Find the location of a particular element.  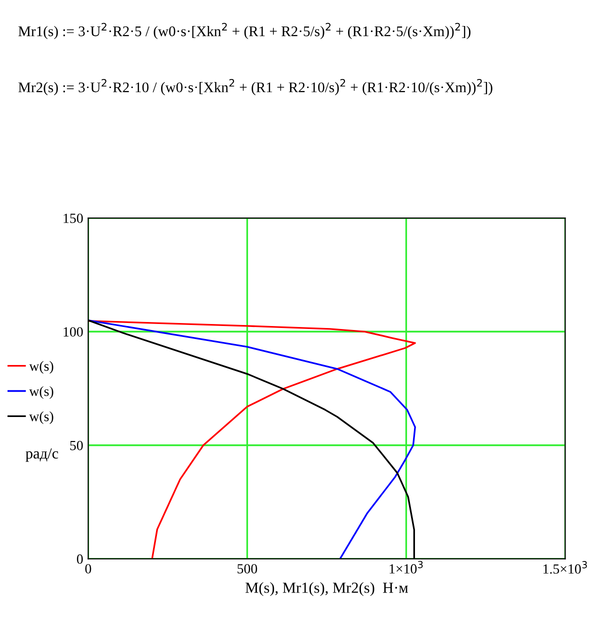

x-tick-label: 1.5×10$^{3}$ is located at coordinates (565, 567).